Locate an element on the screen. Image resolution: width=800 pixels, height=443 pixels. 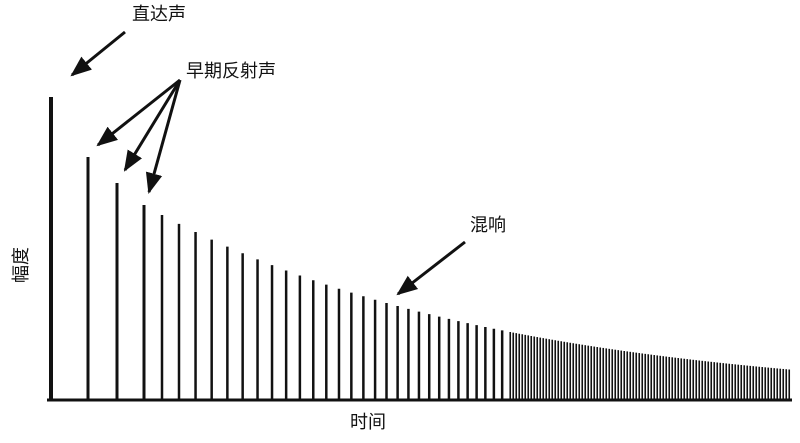
direct-label: 直达声 is located at coordinates (159, 14).